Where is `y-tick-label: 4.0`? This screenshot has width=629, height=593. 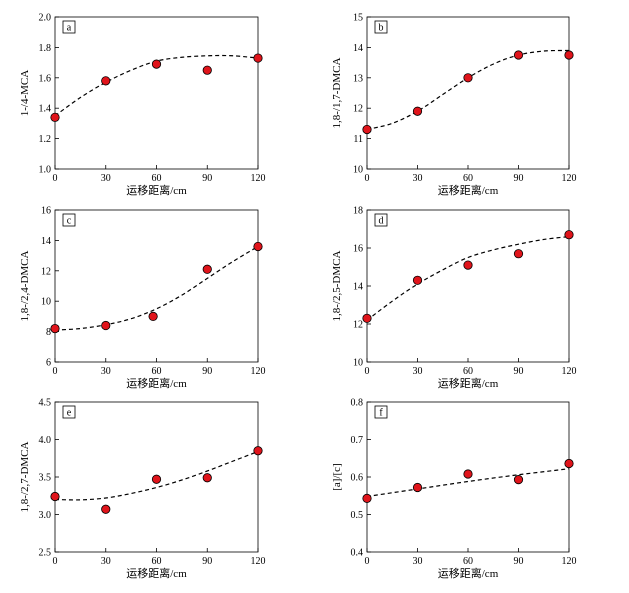
y-tick-label: 4.0 is located at coordinates (45, 440).